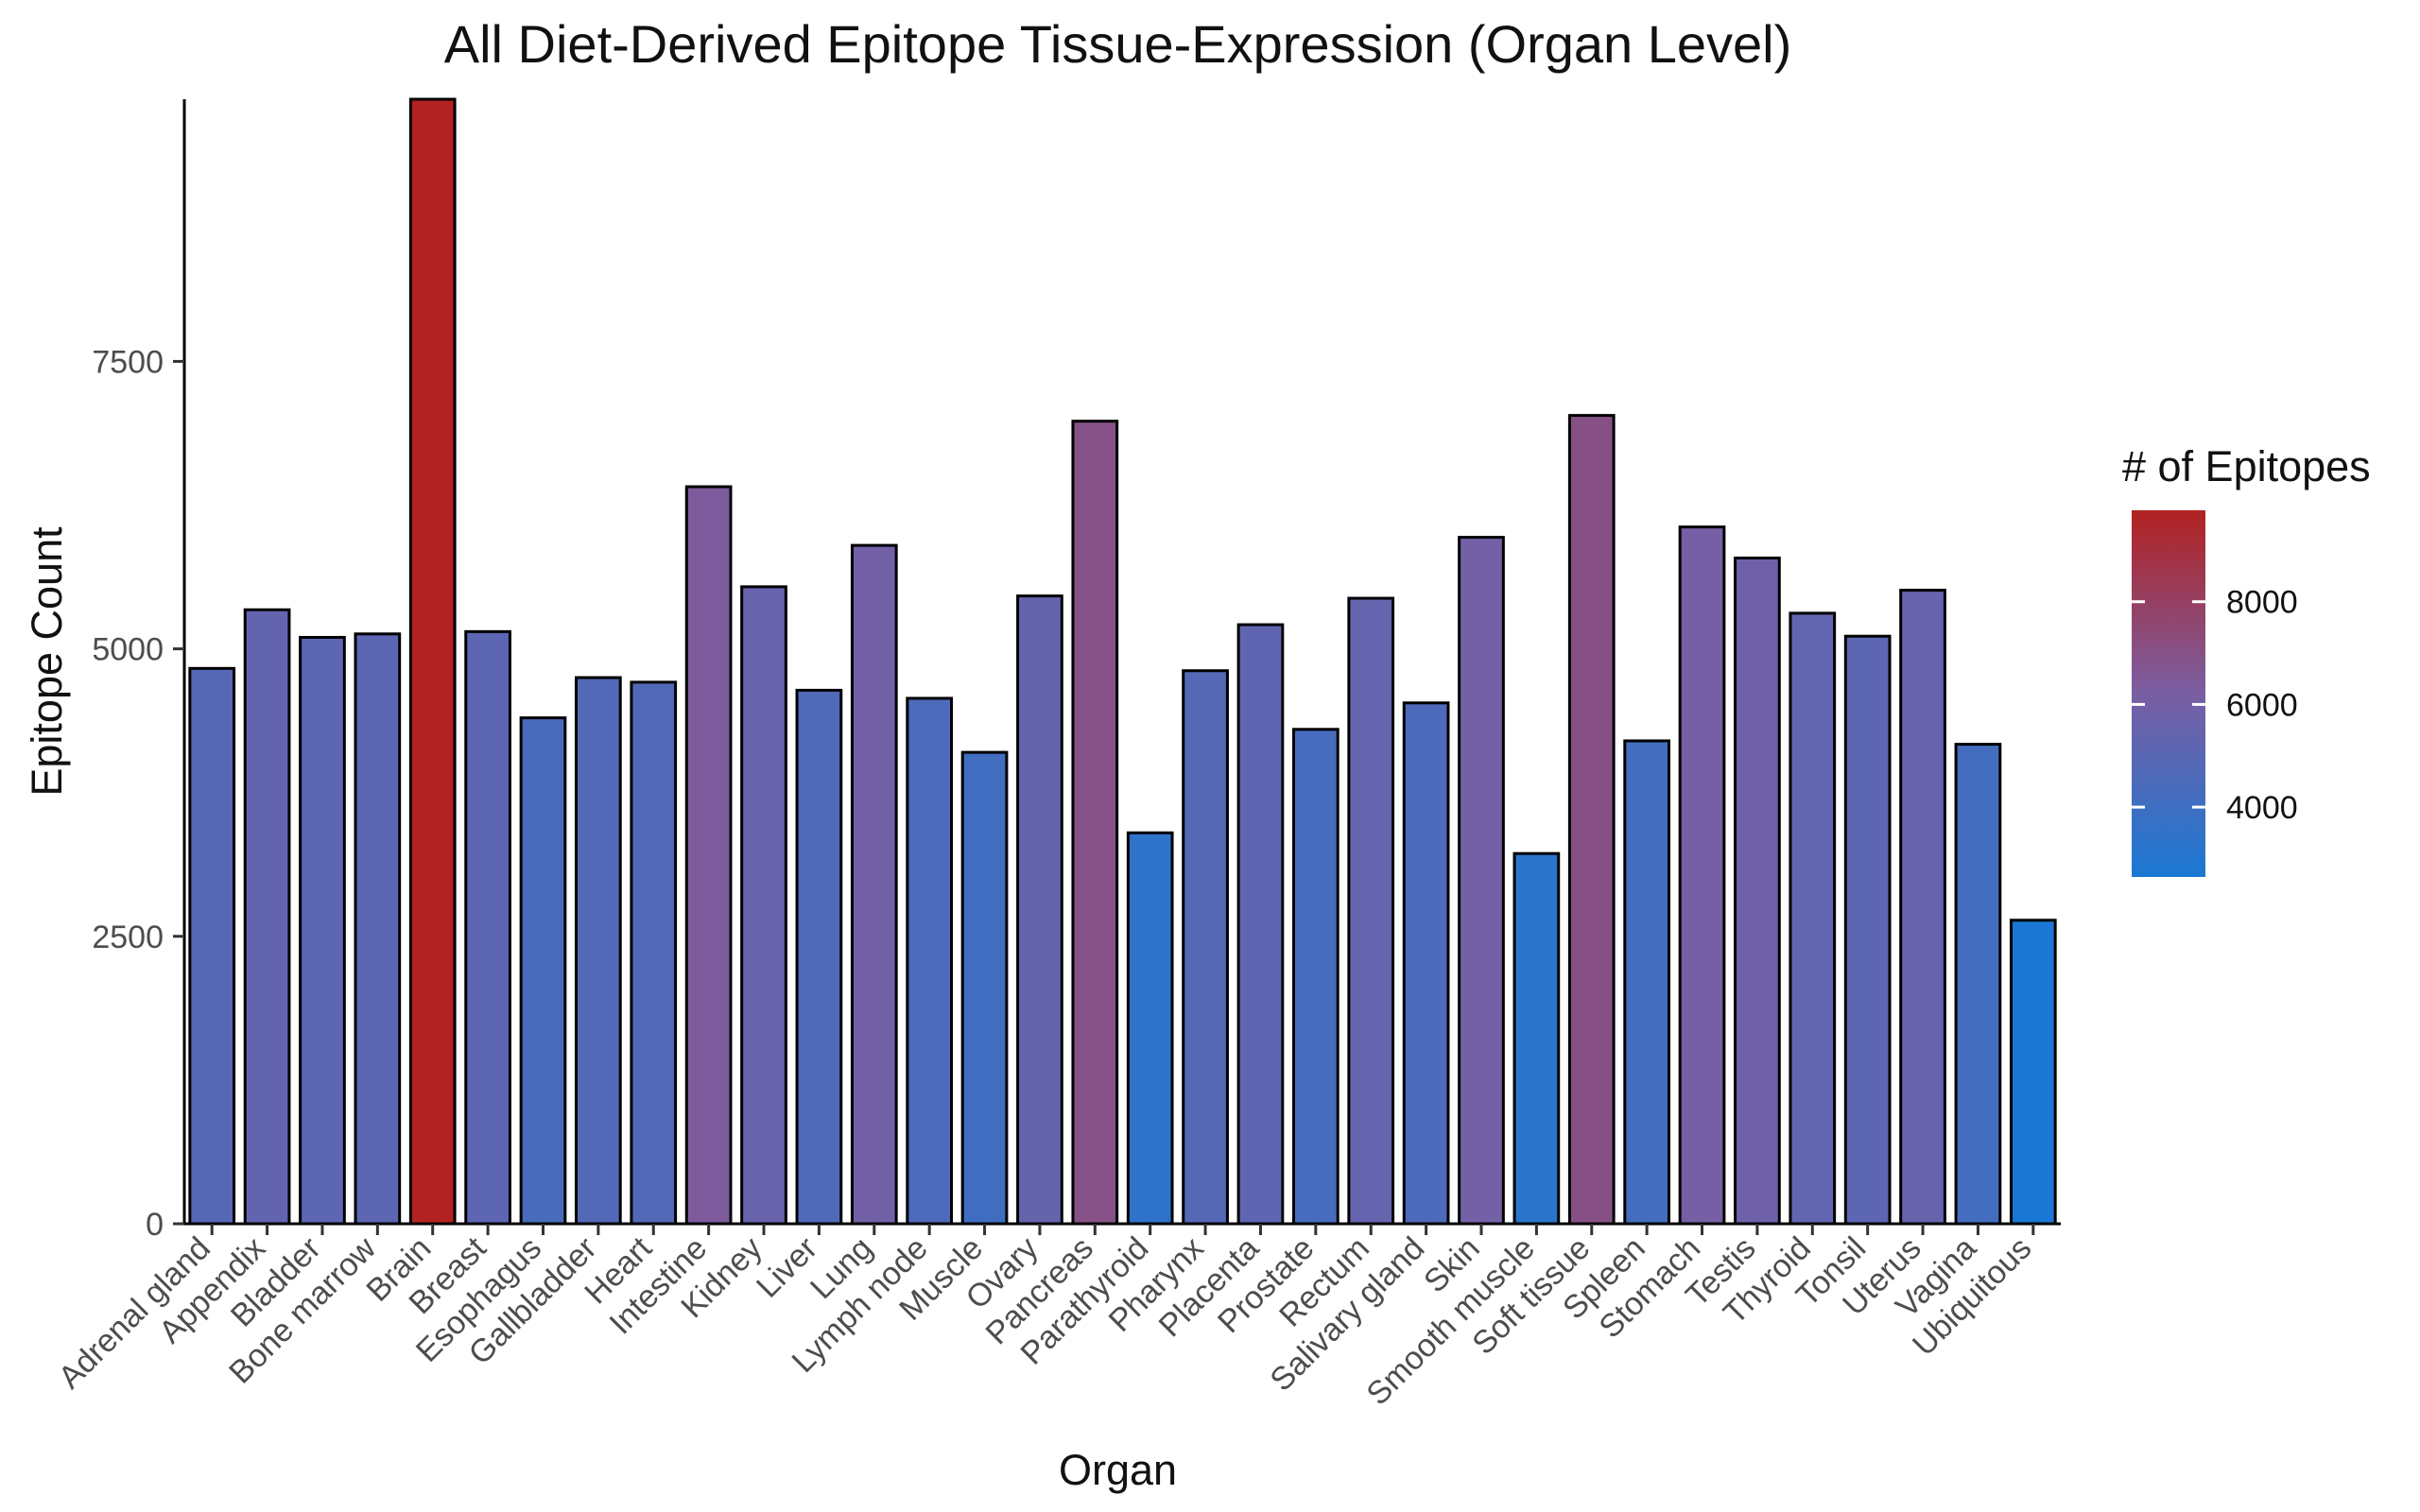  Describe the element at coordinates (2262, 808) in the screenshot. I see `legend-tick-label: 4000` at that location.